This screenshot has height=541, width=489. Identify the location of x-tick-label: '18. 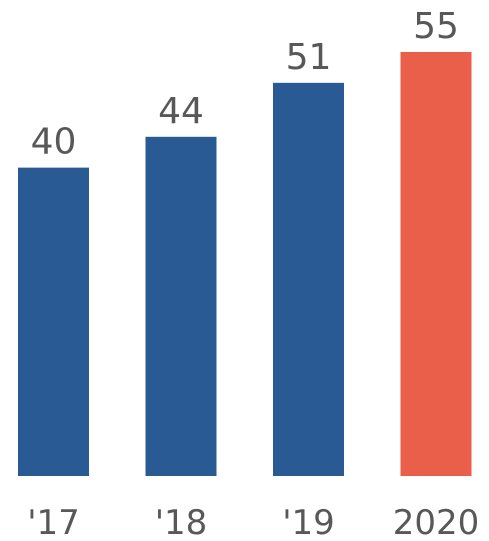
(181, 522).